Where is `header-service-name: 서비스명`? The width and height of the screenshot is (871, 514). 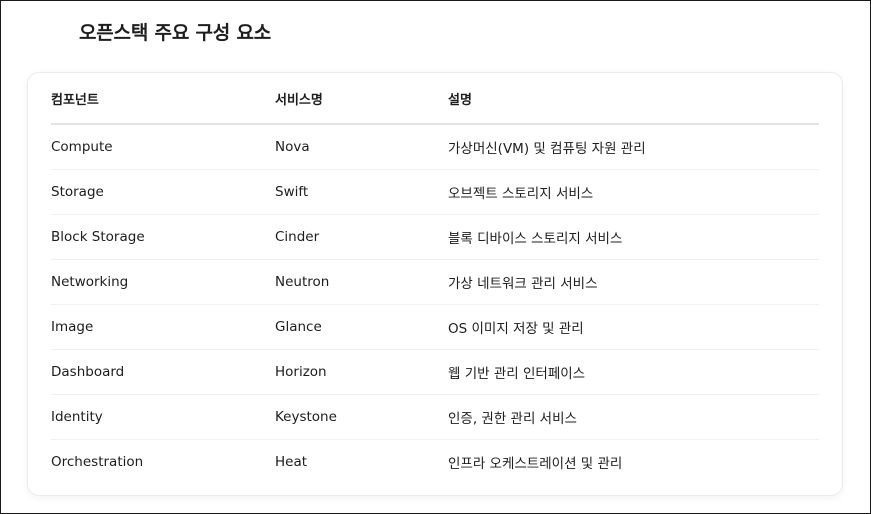
header-service-name: 서비스명 is located at coordinates (361, 99).